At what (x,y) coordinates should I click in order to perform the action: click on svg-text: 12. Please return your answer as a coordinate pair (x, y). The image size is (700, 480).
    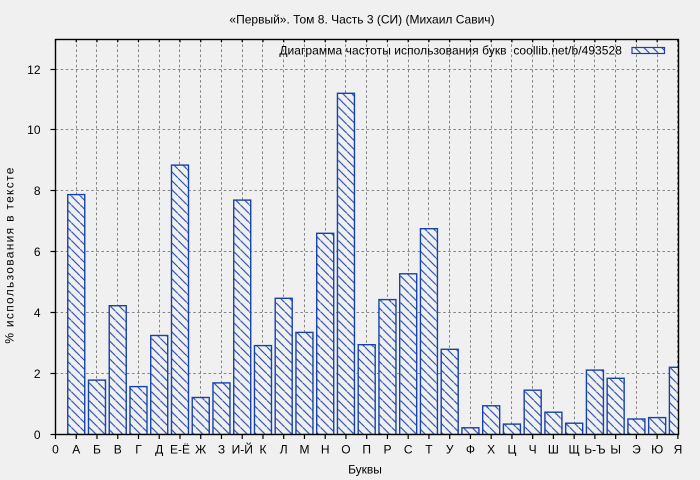
    Looking at the image, I should click on (34, 70).